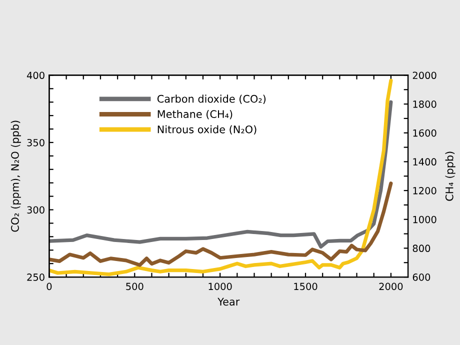 Image resolution: width=460 pixels, height=345 pixels. I want to click on y-tick-label: 400, so click(35, 76).